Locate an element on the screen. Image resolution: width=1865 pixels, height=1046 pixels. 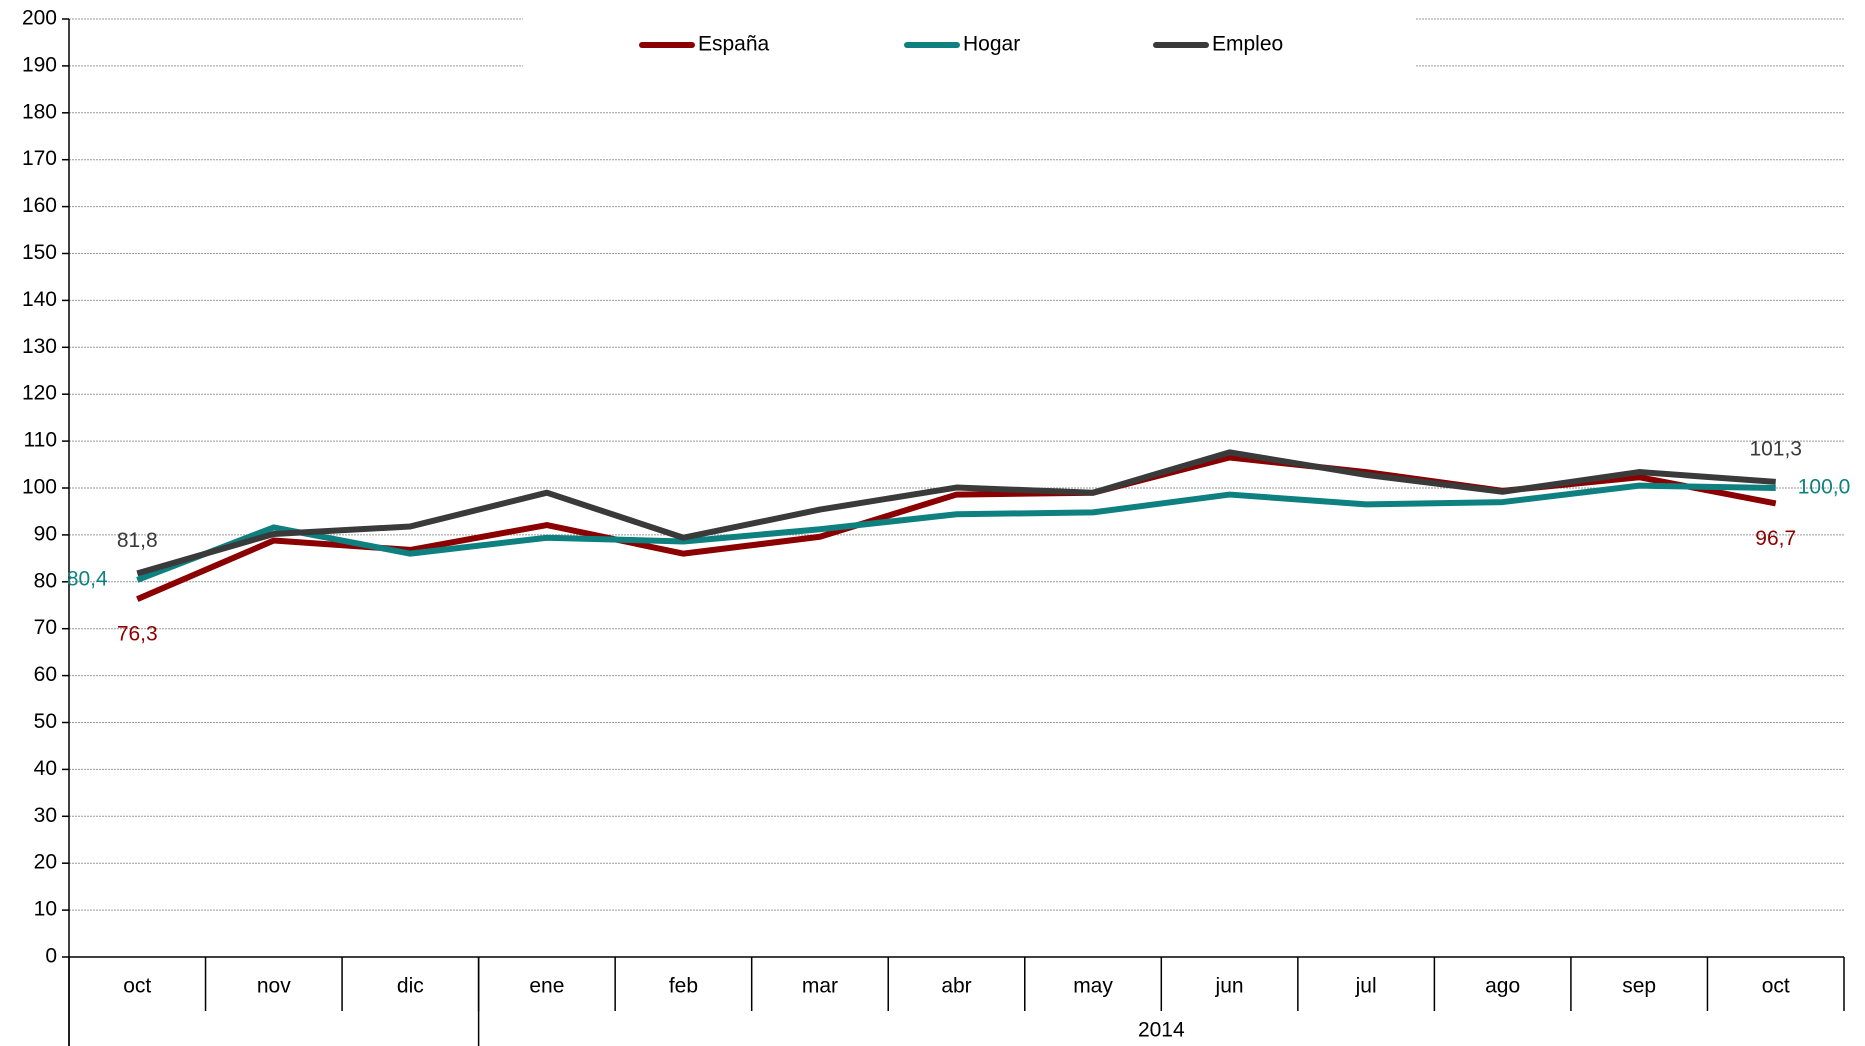
data-label: 76,3 is located at coordinates (137, 634).